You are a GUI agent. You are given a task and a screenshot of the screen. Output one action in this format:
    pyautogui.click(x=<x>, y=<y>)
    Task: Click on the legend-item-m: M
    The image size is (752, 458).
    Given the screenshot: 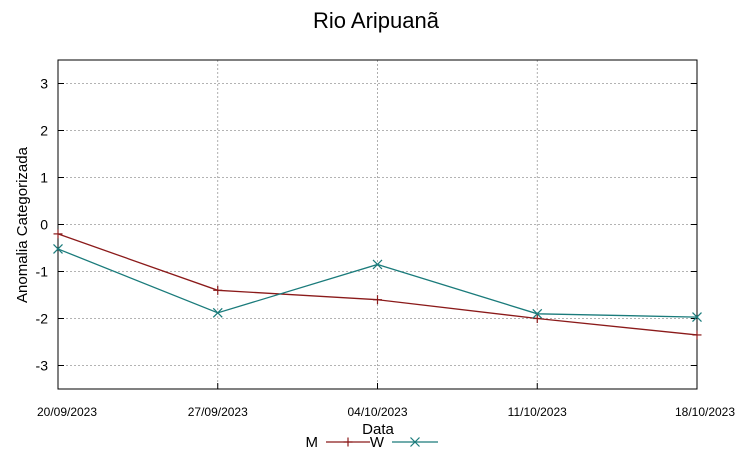 What is the action you would take?
    pyautogui.click(x=338, y=442)
    